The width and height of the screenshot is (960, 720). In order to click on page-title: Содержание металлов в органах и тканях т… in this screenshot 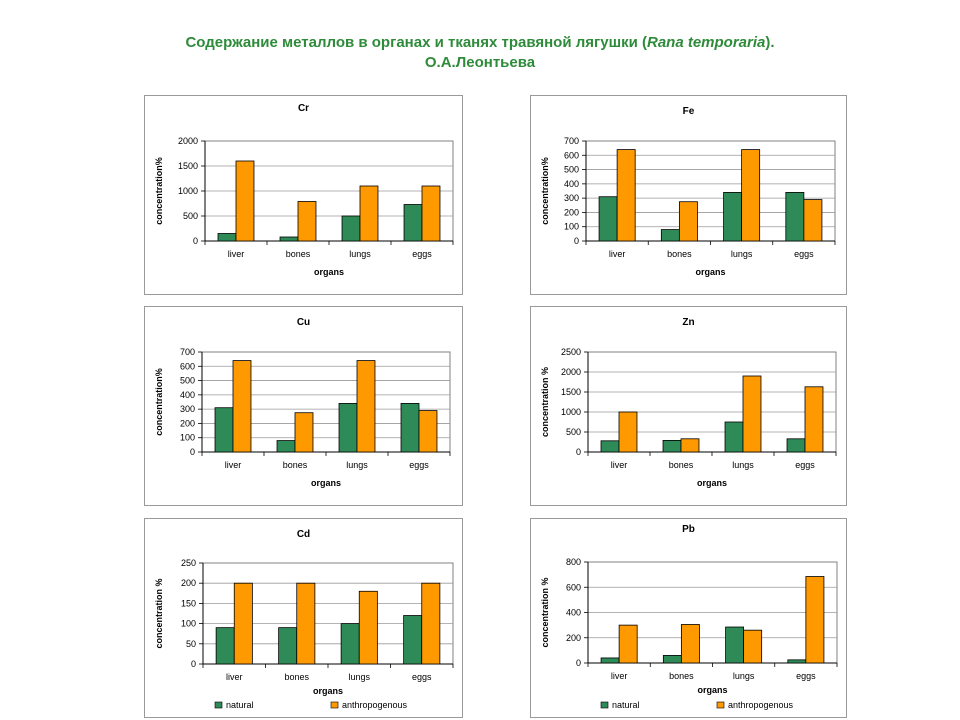, I will do `click(480, 43)`.